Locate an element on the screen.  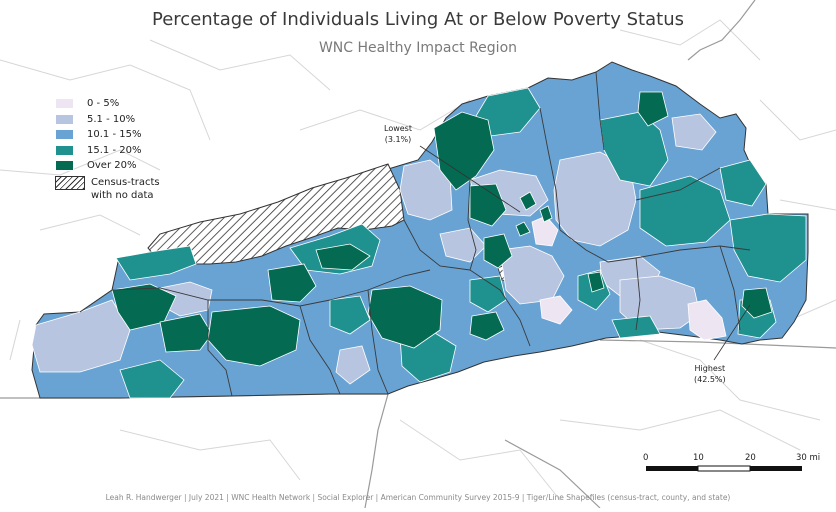
scale-tick-0: 0 is located at coordinates (646, 458).